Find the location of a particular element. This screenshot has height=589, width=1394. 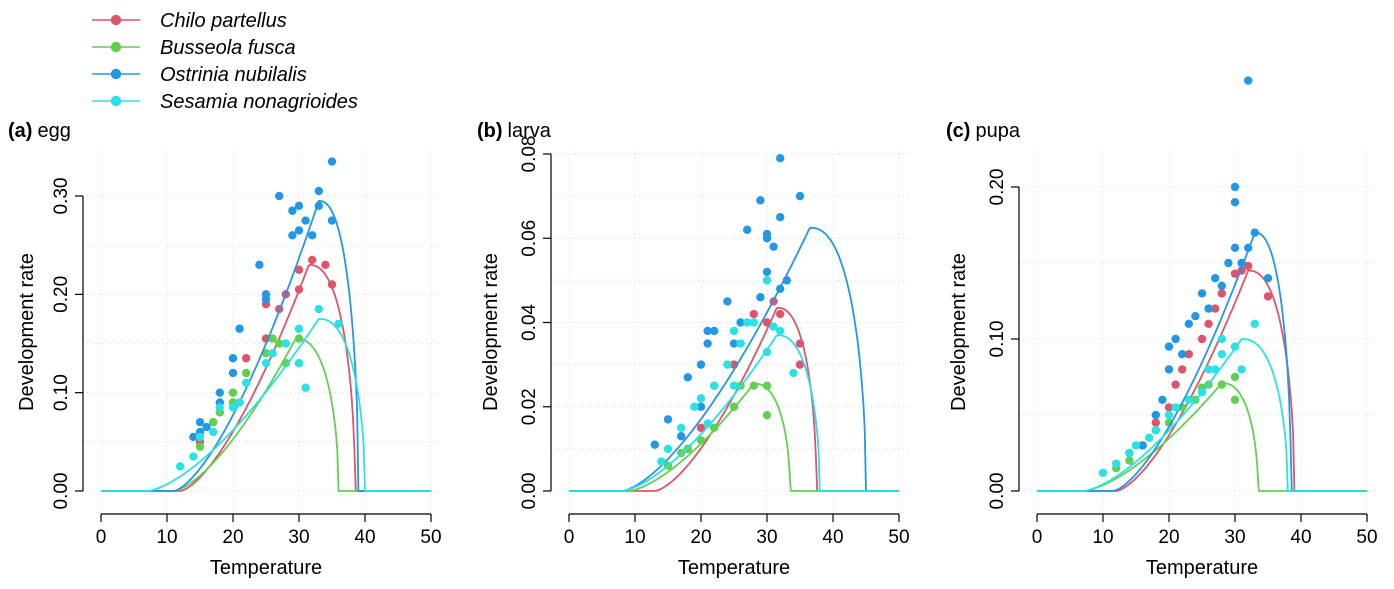

x-tick-label: 40 is located at coordinates (832, 537).